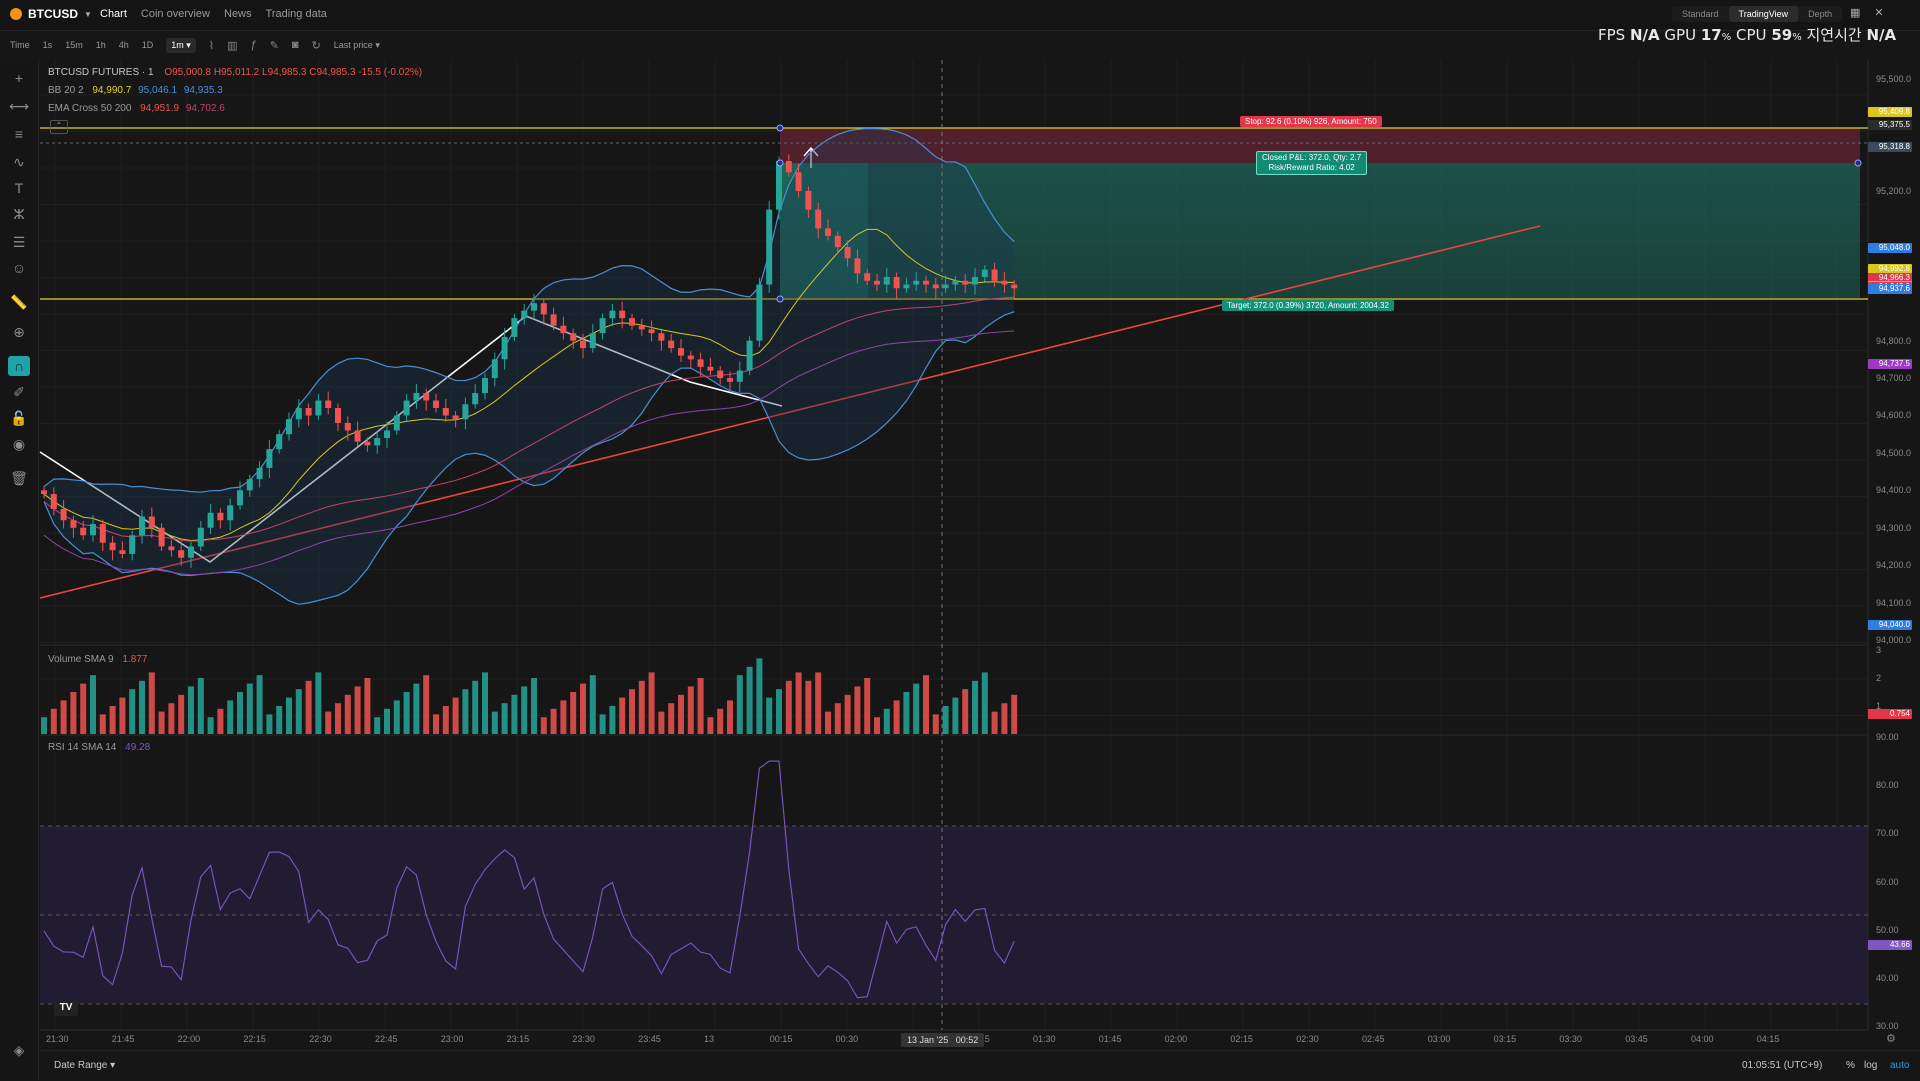  What do you see at coordinates (20, 45) in the screenshot?
I see `time-label: Time` at bounding box center [20, 45].